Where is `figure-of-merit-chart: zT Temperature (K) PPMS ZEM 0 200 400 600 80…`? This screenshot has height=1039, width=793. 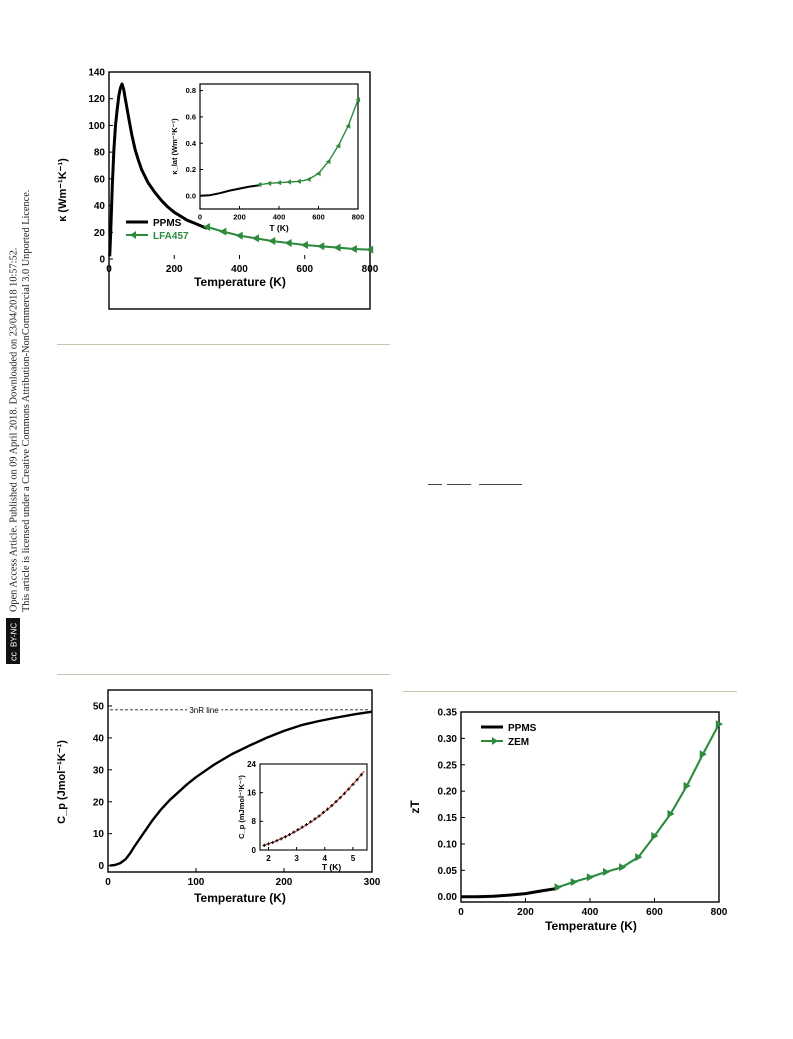 figure-of-merit-chart: zT Temperature (K) PPMS ZEM 0 200 400 600 80… is located at coordinates (570, 822).